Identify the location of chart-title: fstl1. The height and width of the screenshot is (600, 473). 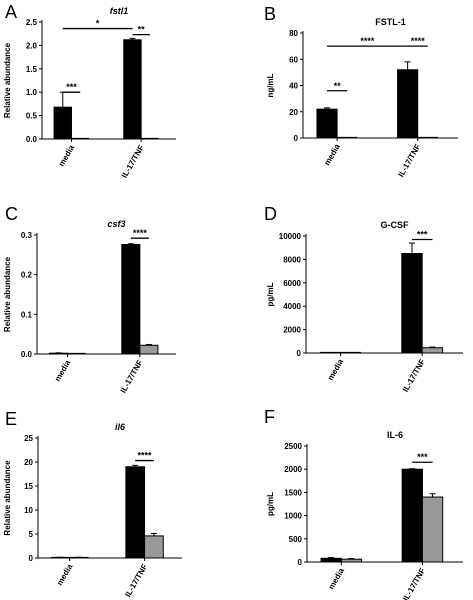
(119, 11).